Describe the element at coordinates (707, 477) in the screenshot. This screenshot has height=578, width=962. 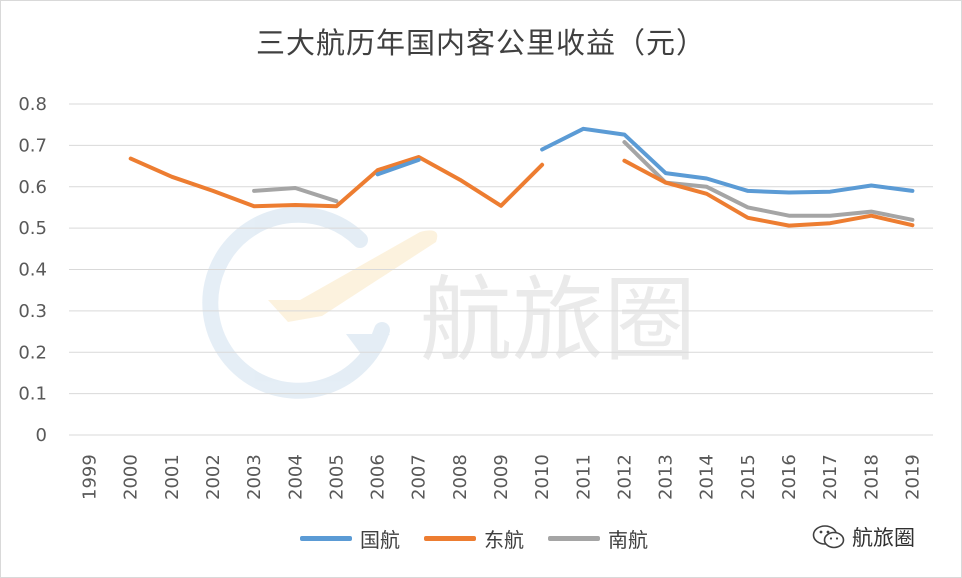
I see `x-tick-label: 2014` at that location.